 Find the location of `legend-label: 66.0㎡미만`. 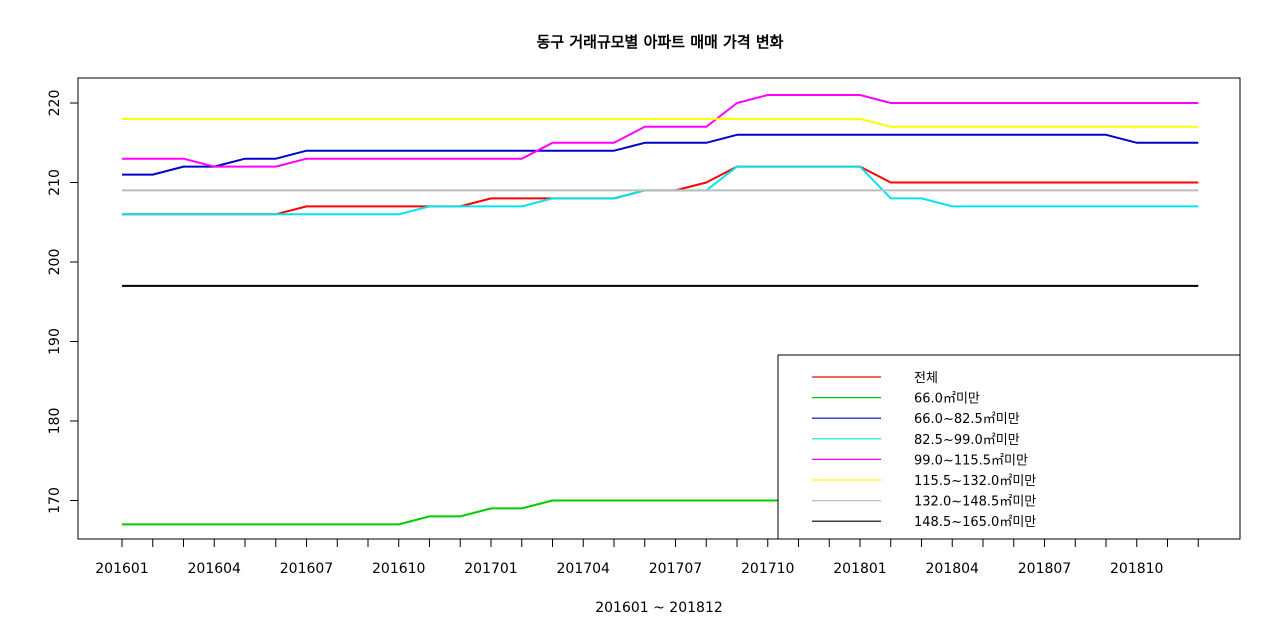

legend-label: 66.0㎡미만 is located at coordinates (947, 399).